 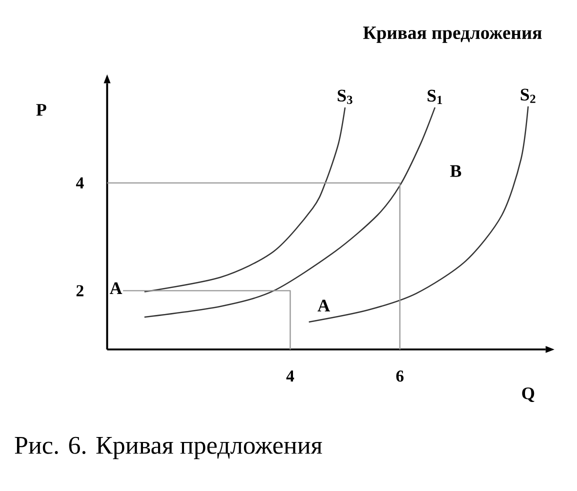 What do you see at coordinates (528, 394) in the screenshot?
I see `x-axis-title: Q` at bounding box center [528, 394].